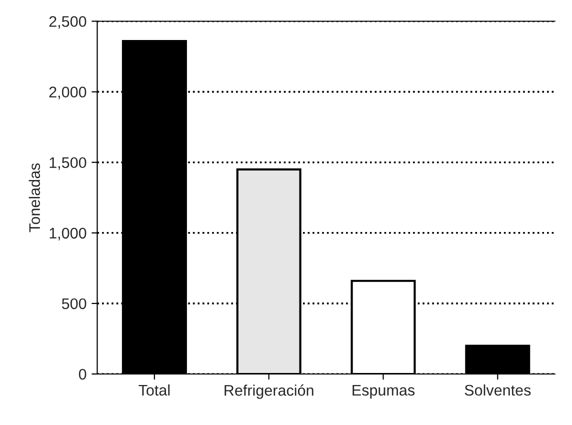 The image size is (572, 425). I want to click on y-tick-label: 1,000, so click(68, 234).